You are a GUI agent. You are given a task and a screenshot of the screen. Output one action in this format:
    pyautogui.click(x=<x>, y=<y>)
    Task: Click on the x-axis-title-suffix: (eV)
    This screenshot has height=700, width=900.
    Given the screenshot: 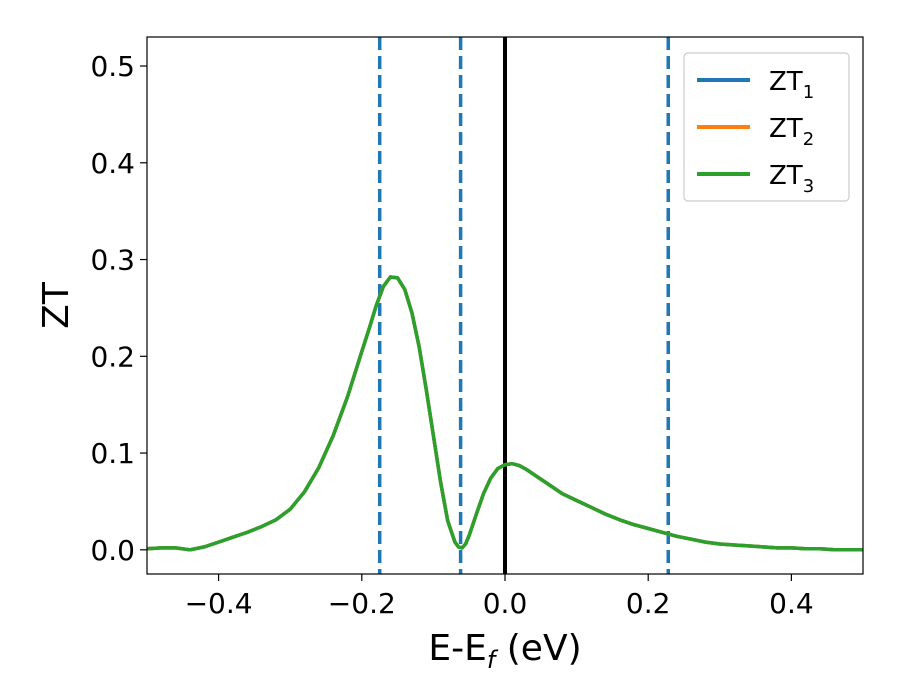 What is the action you would take?
    pyautogui.click(x=538, y=648)
    